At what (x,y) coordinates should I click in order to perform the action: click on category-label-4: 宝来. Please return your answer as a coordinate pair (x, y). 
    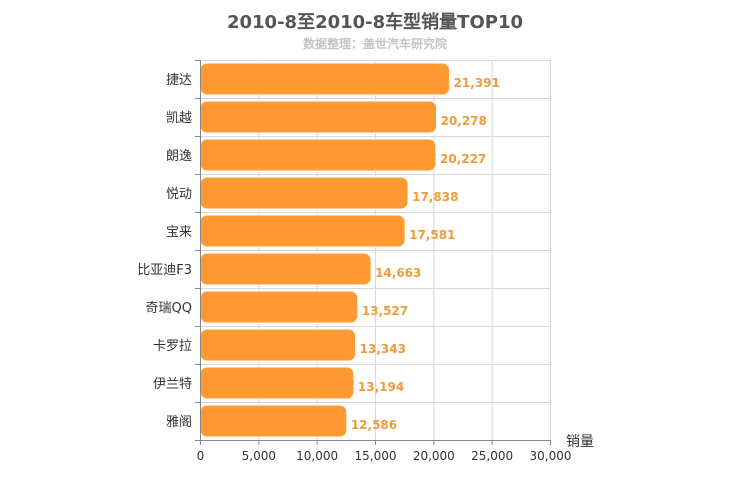
    Looking at the image, I should click on (179, 232).